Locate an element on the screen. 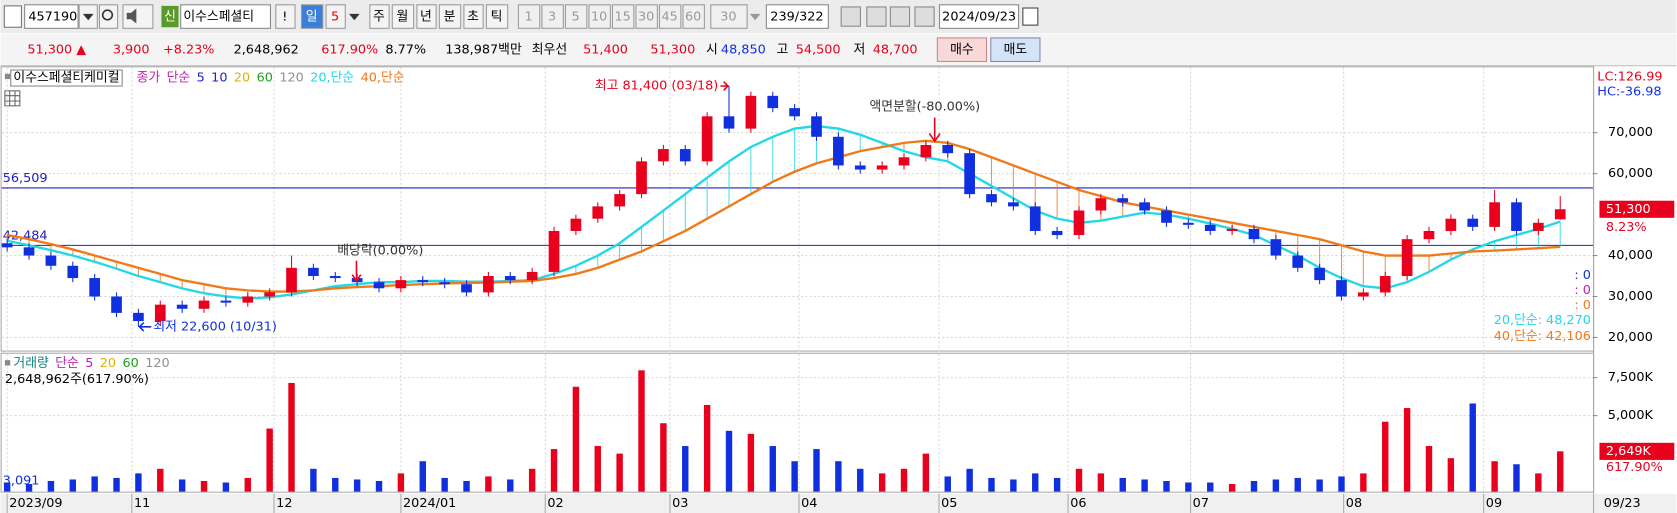  corner-label: LC:126.99 is located at coordinates (1629, 76).